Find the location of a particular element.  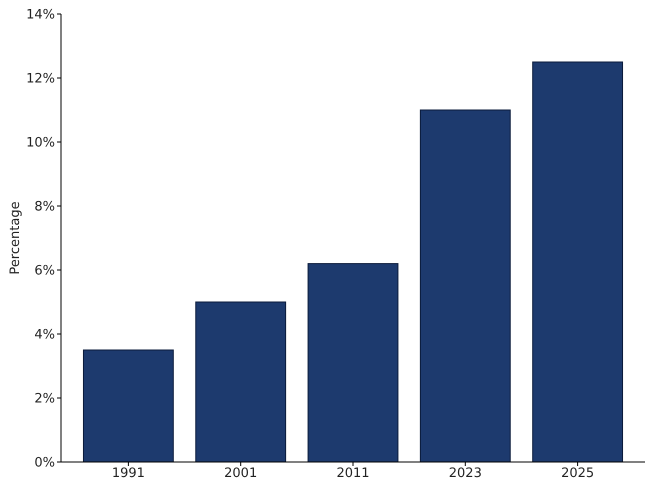

y-axis-title: Percentage is located at coordinates (15, 238).